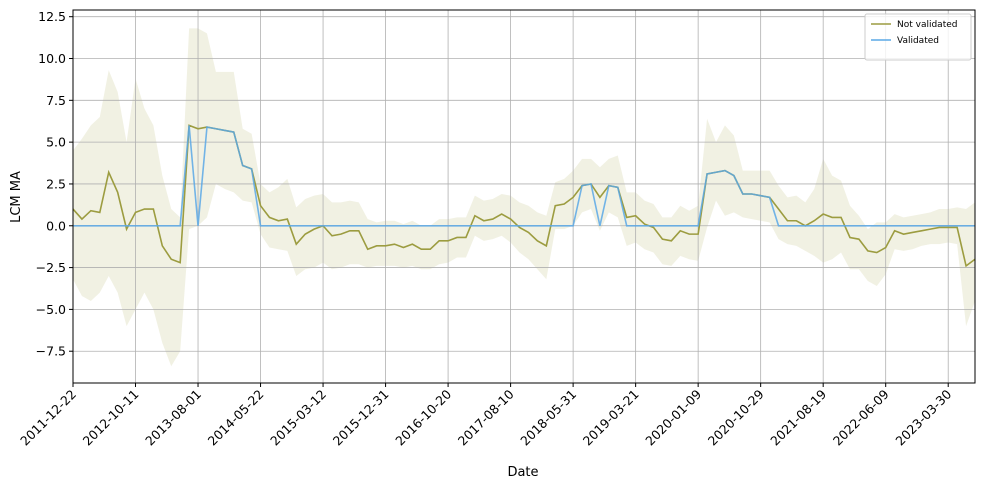 This screenshot has height=490, width=985. What do you see at coordinates (927, 25) in the screenshot?
I see `legend-label: Not validated` at bounding box center [927, 25].